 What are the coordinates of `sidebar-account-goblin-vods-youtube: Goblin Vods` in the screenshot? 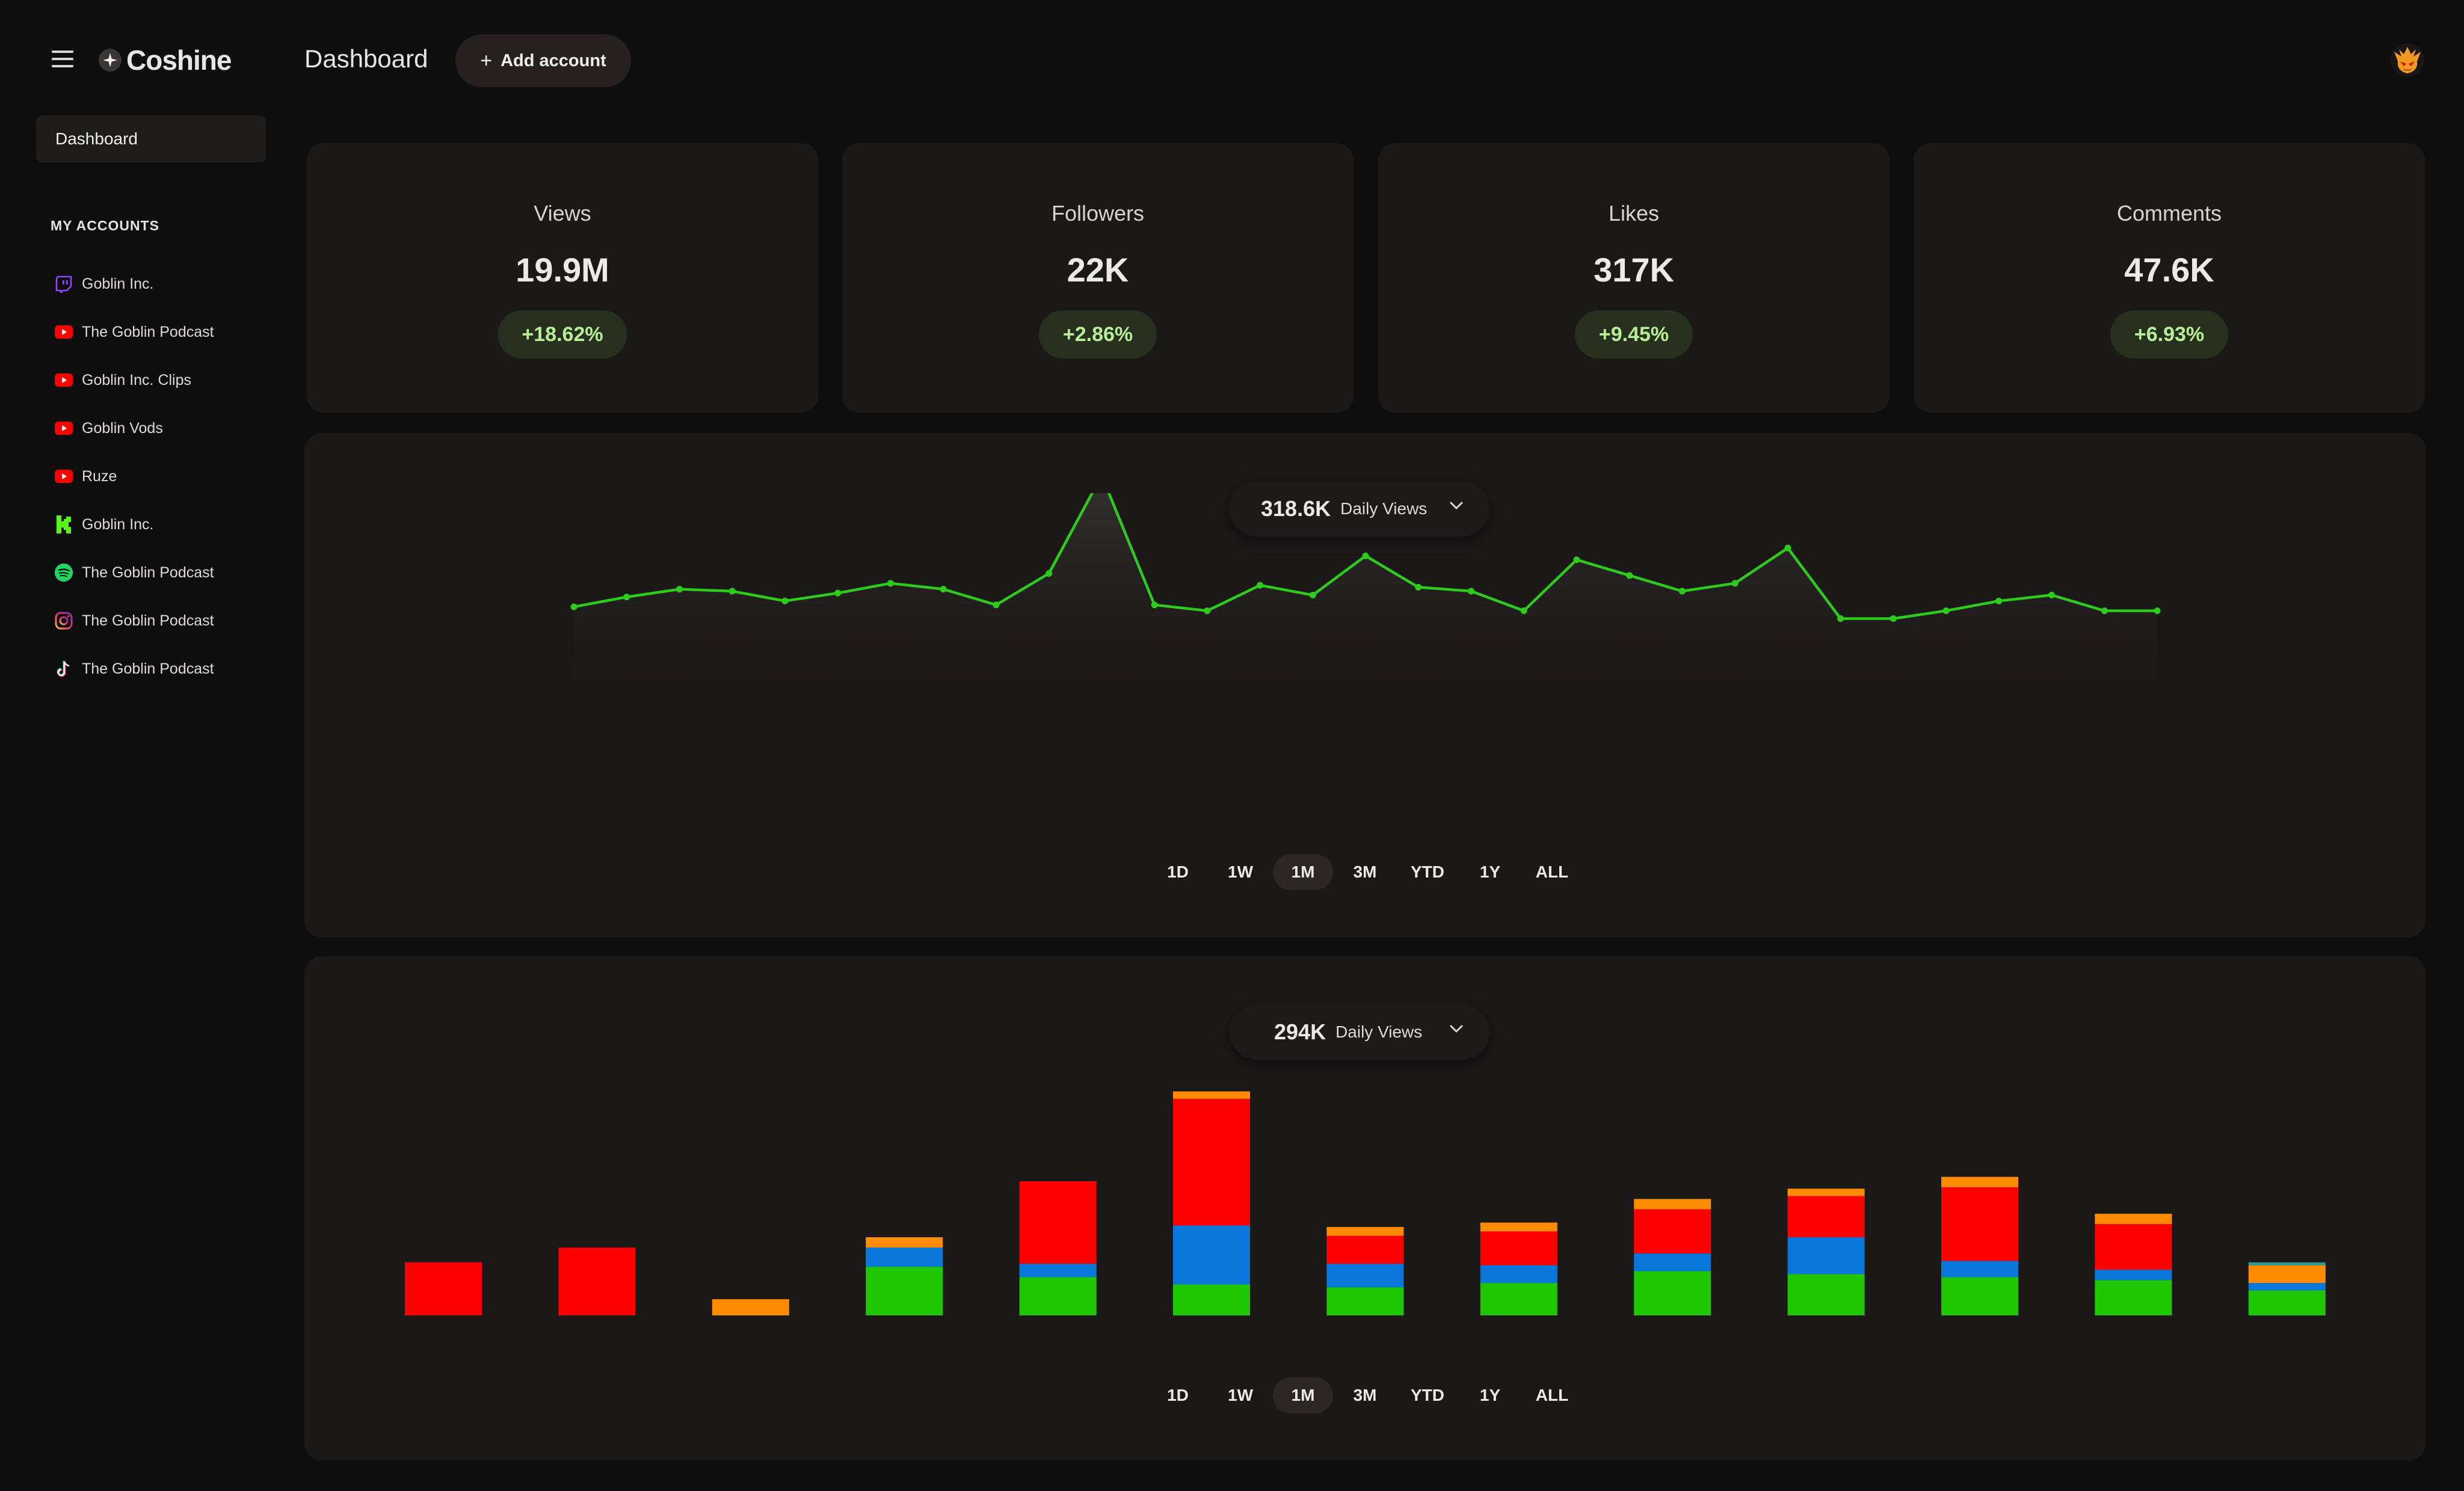 It's located at (108, 428).